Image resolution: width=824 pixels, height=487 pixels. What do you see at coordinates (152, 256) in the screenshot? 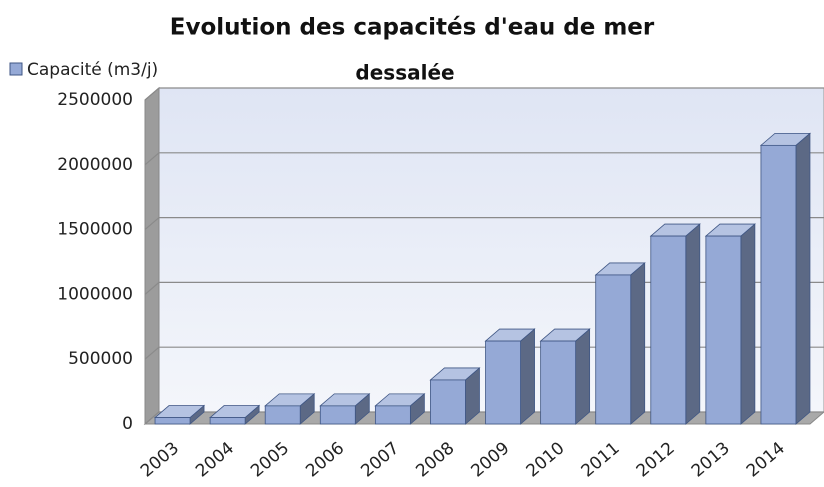
I see `side-wall` at bounding box center [152, 256].